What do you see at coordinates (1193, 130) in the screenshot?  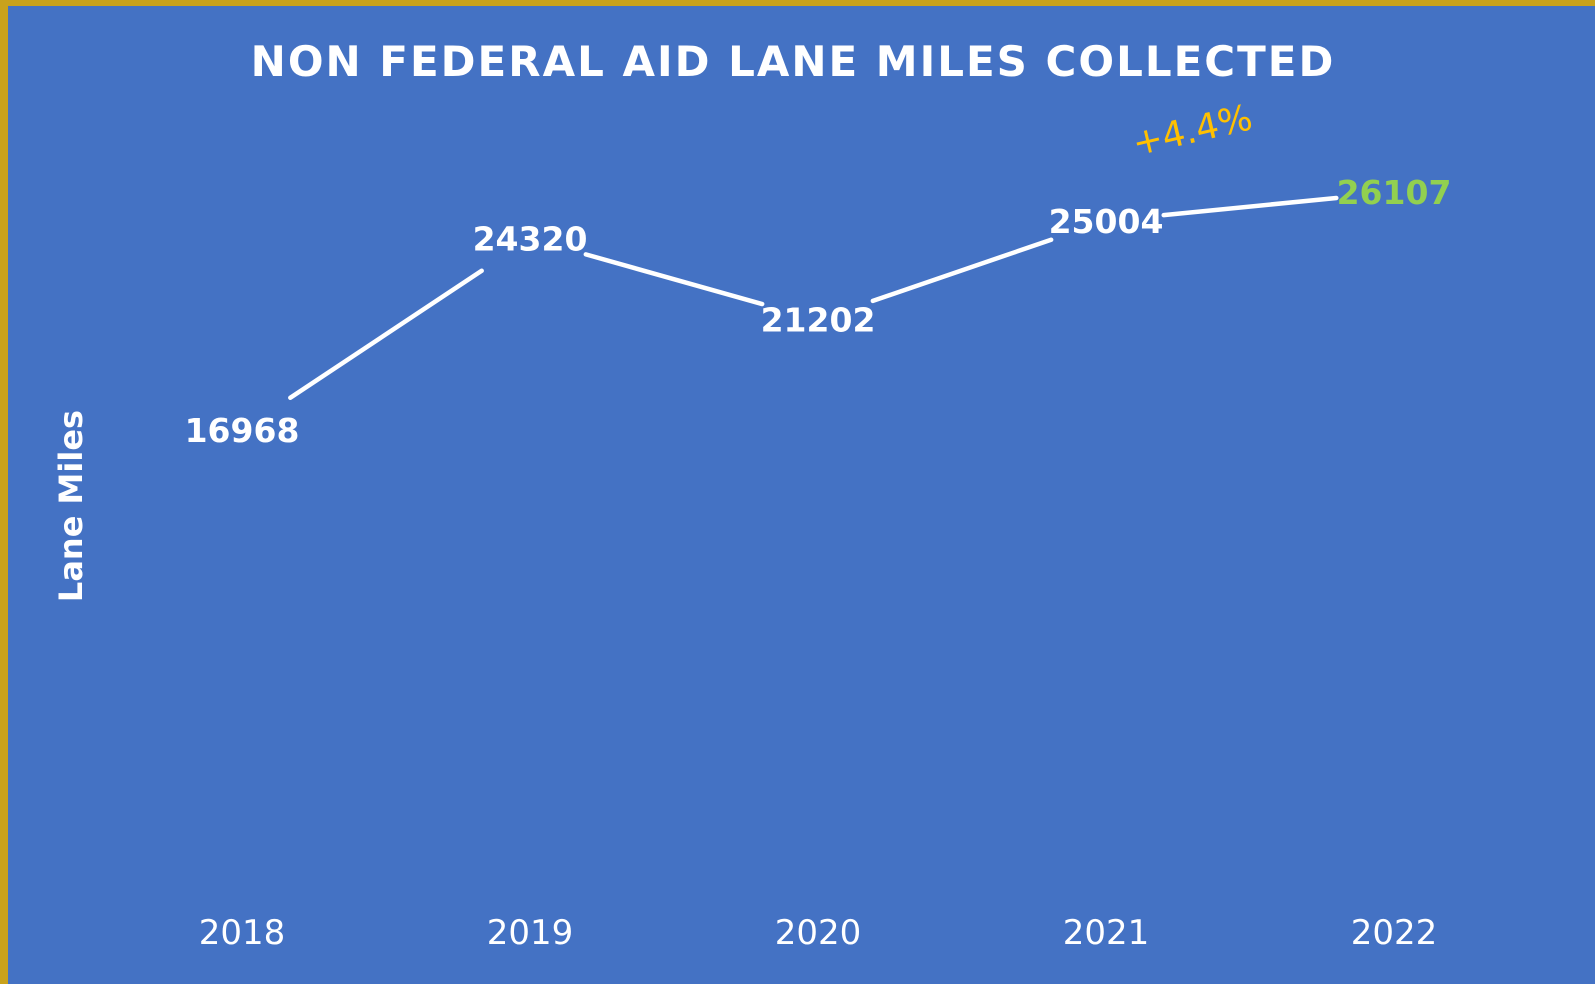 I see `change-annotation: +4.4%` at bounding box center [1193, 130].